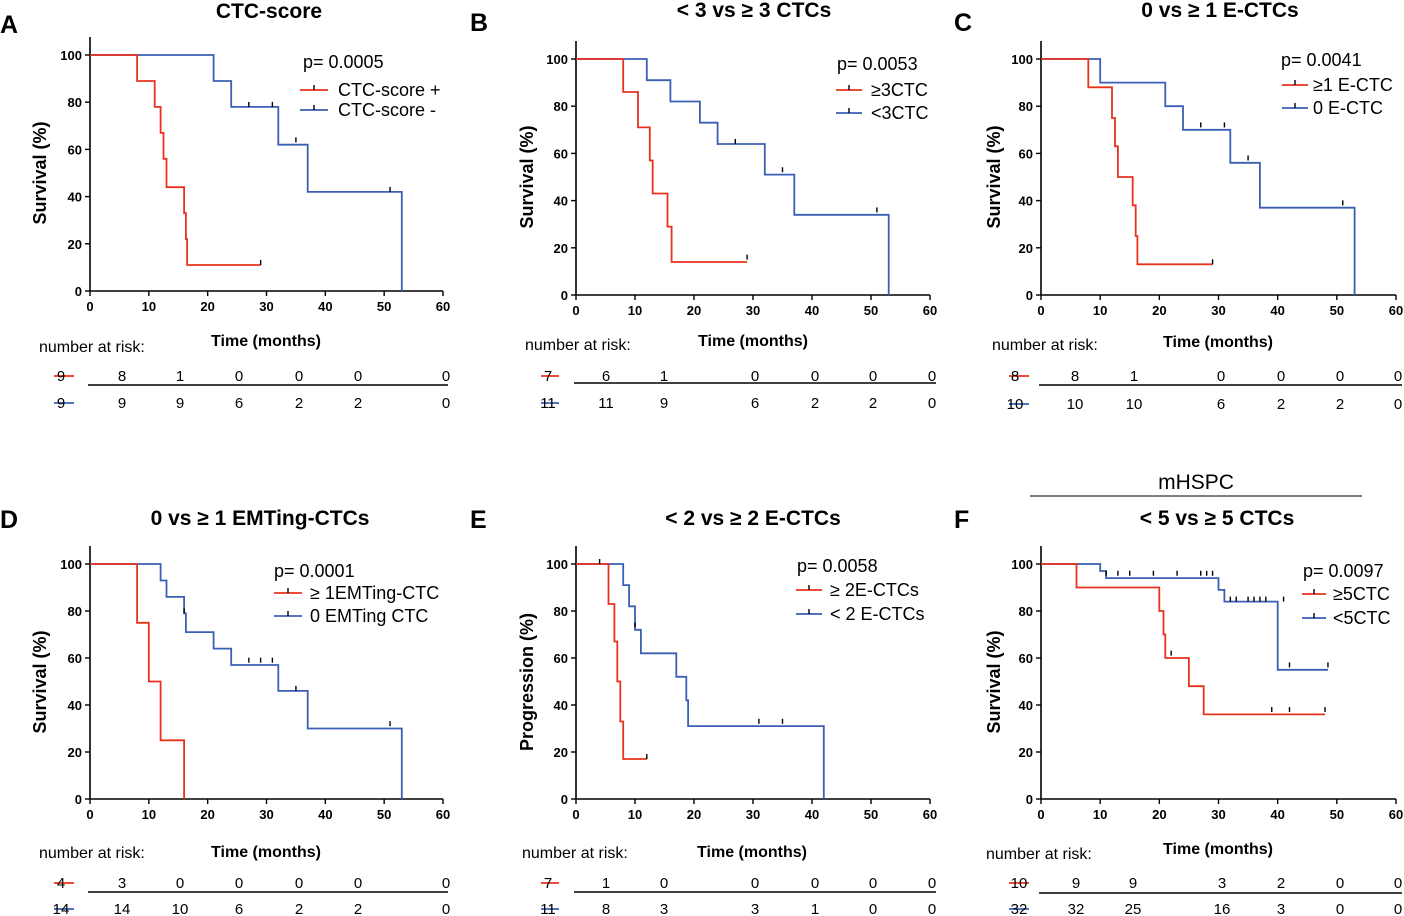 This screenshot has height=916, width=1404. Describe the element at coordinates (1100, 814) in the screenshot. I see `panel-f-xtick-label: 10` at that location.